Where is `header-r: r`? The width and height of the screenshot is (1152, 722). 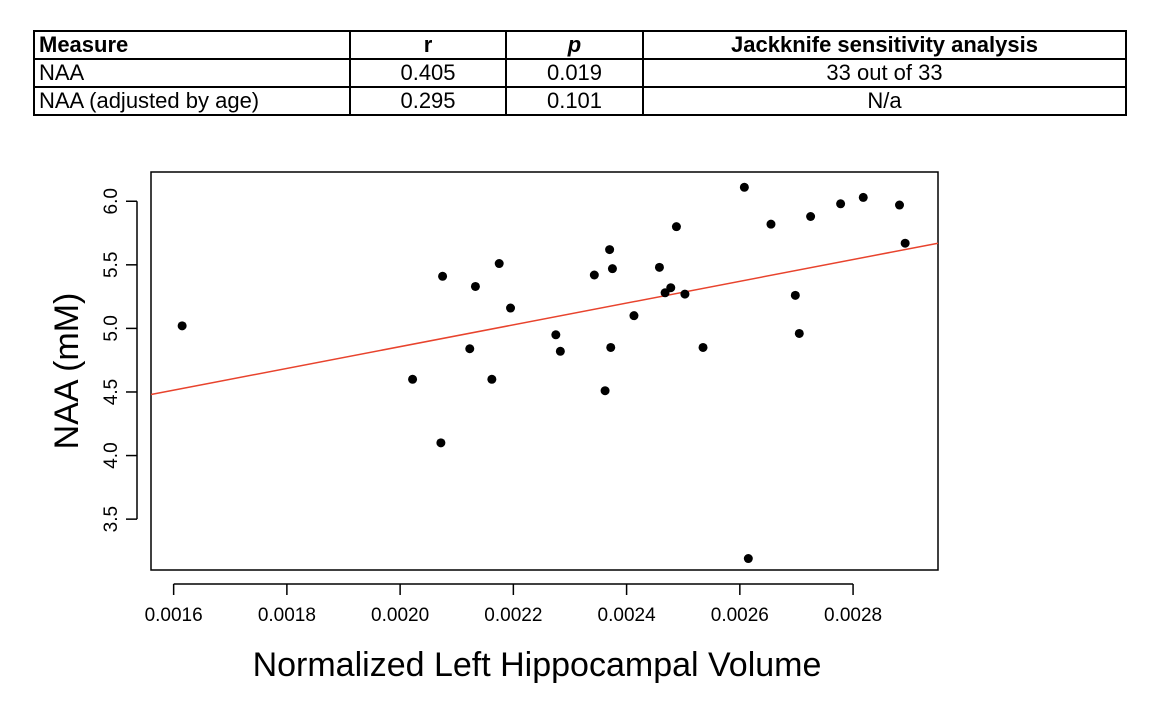
header-r: r is located at coordinates (428, 45).